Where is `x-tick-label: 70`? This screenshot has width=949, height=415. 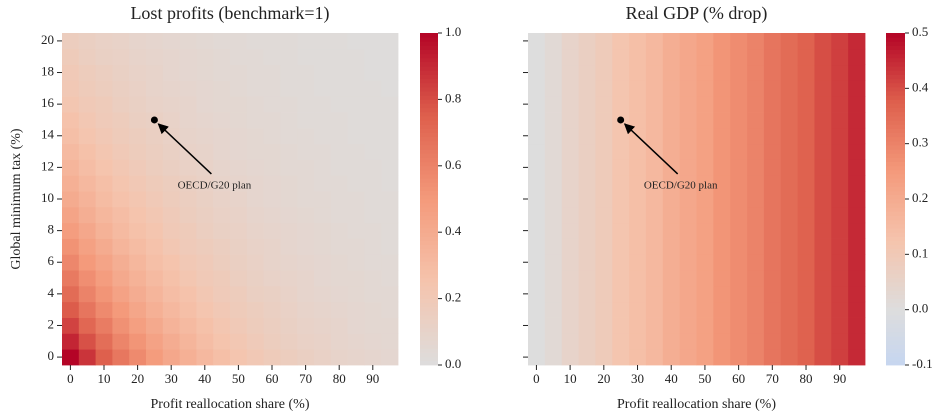 x-tick-label: 70 is located at coordinates (772, 378).